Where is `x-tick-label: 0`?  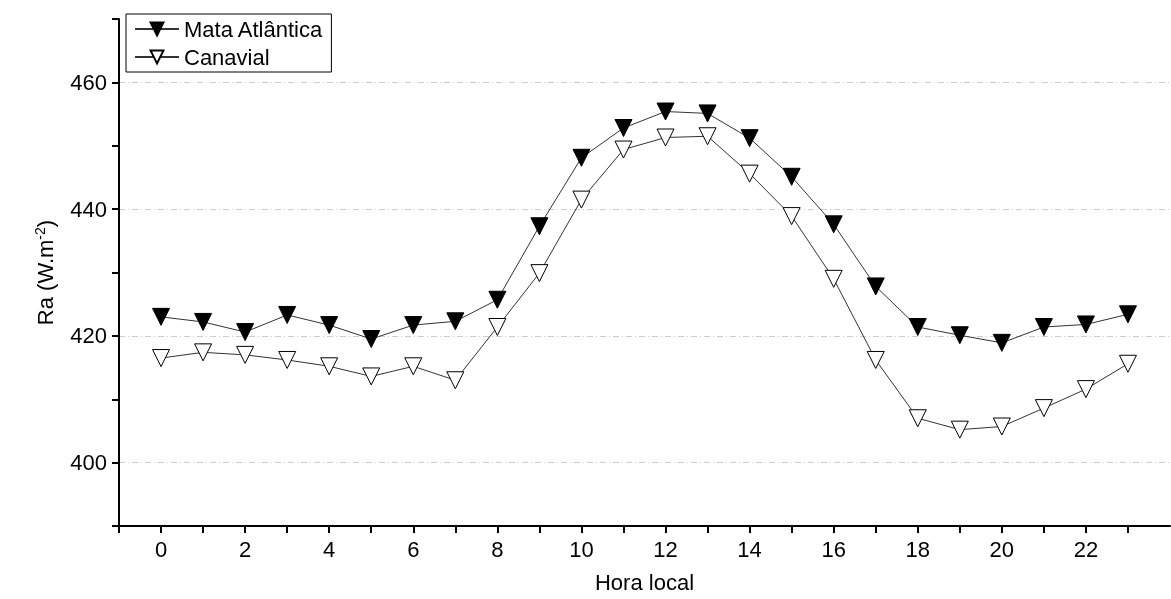
x-tick-label: 0 is located at coordinates (161, 549).